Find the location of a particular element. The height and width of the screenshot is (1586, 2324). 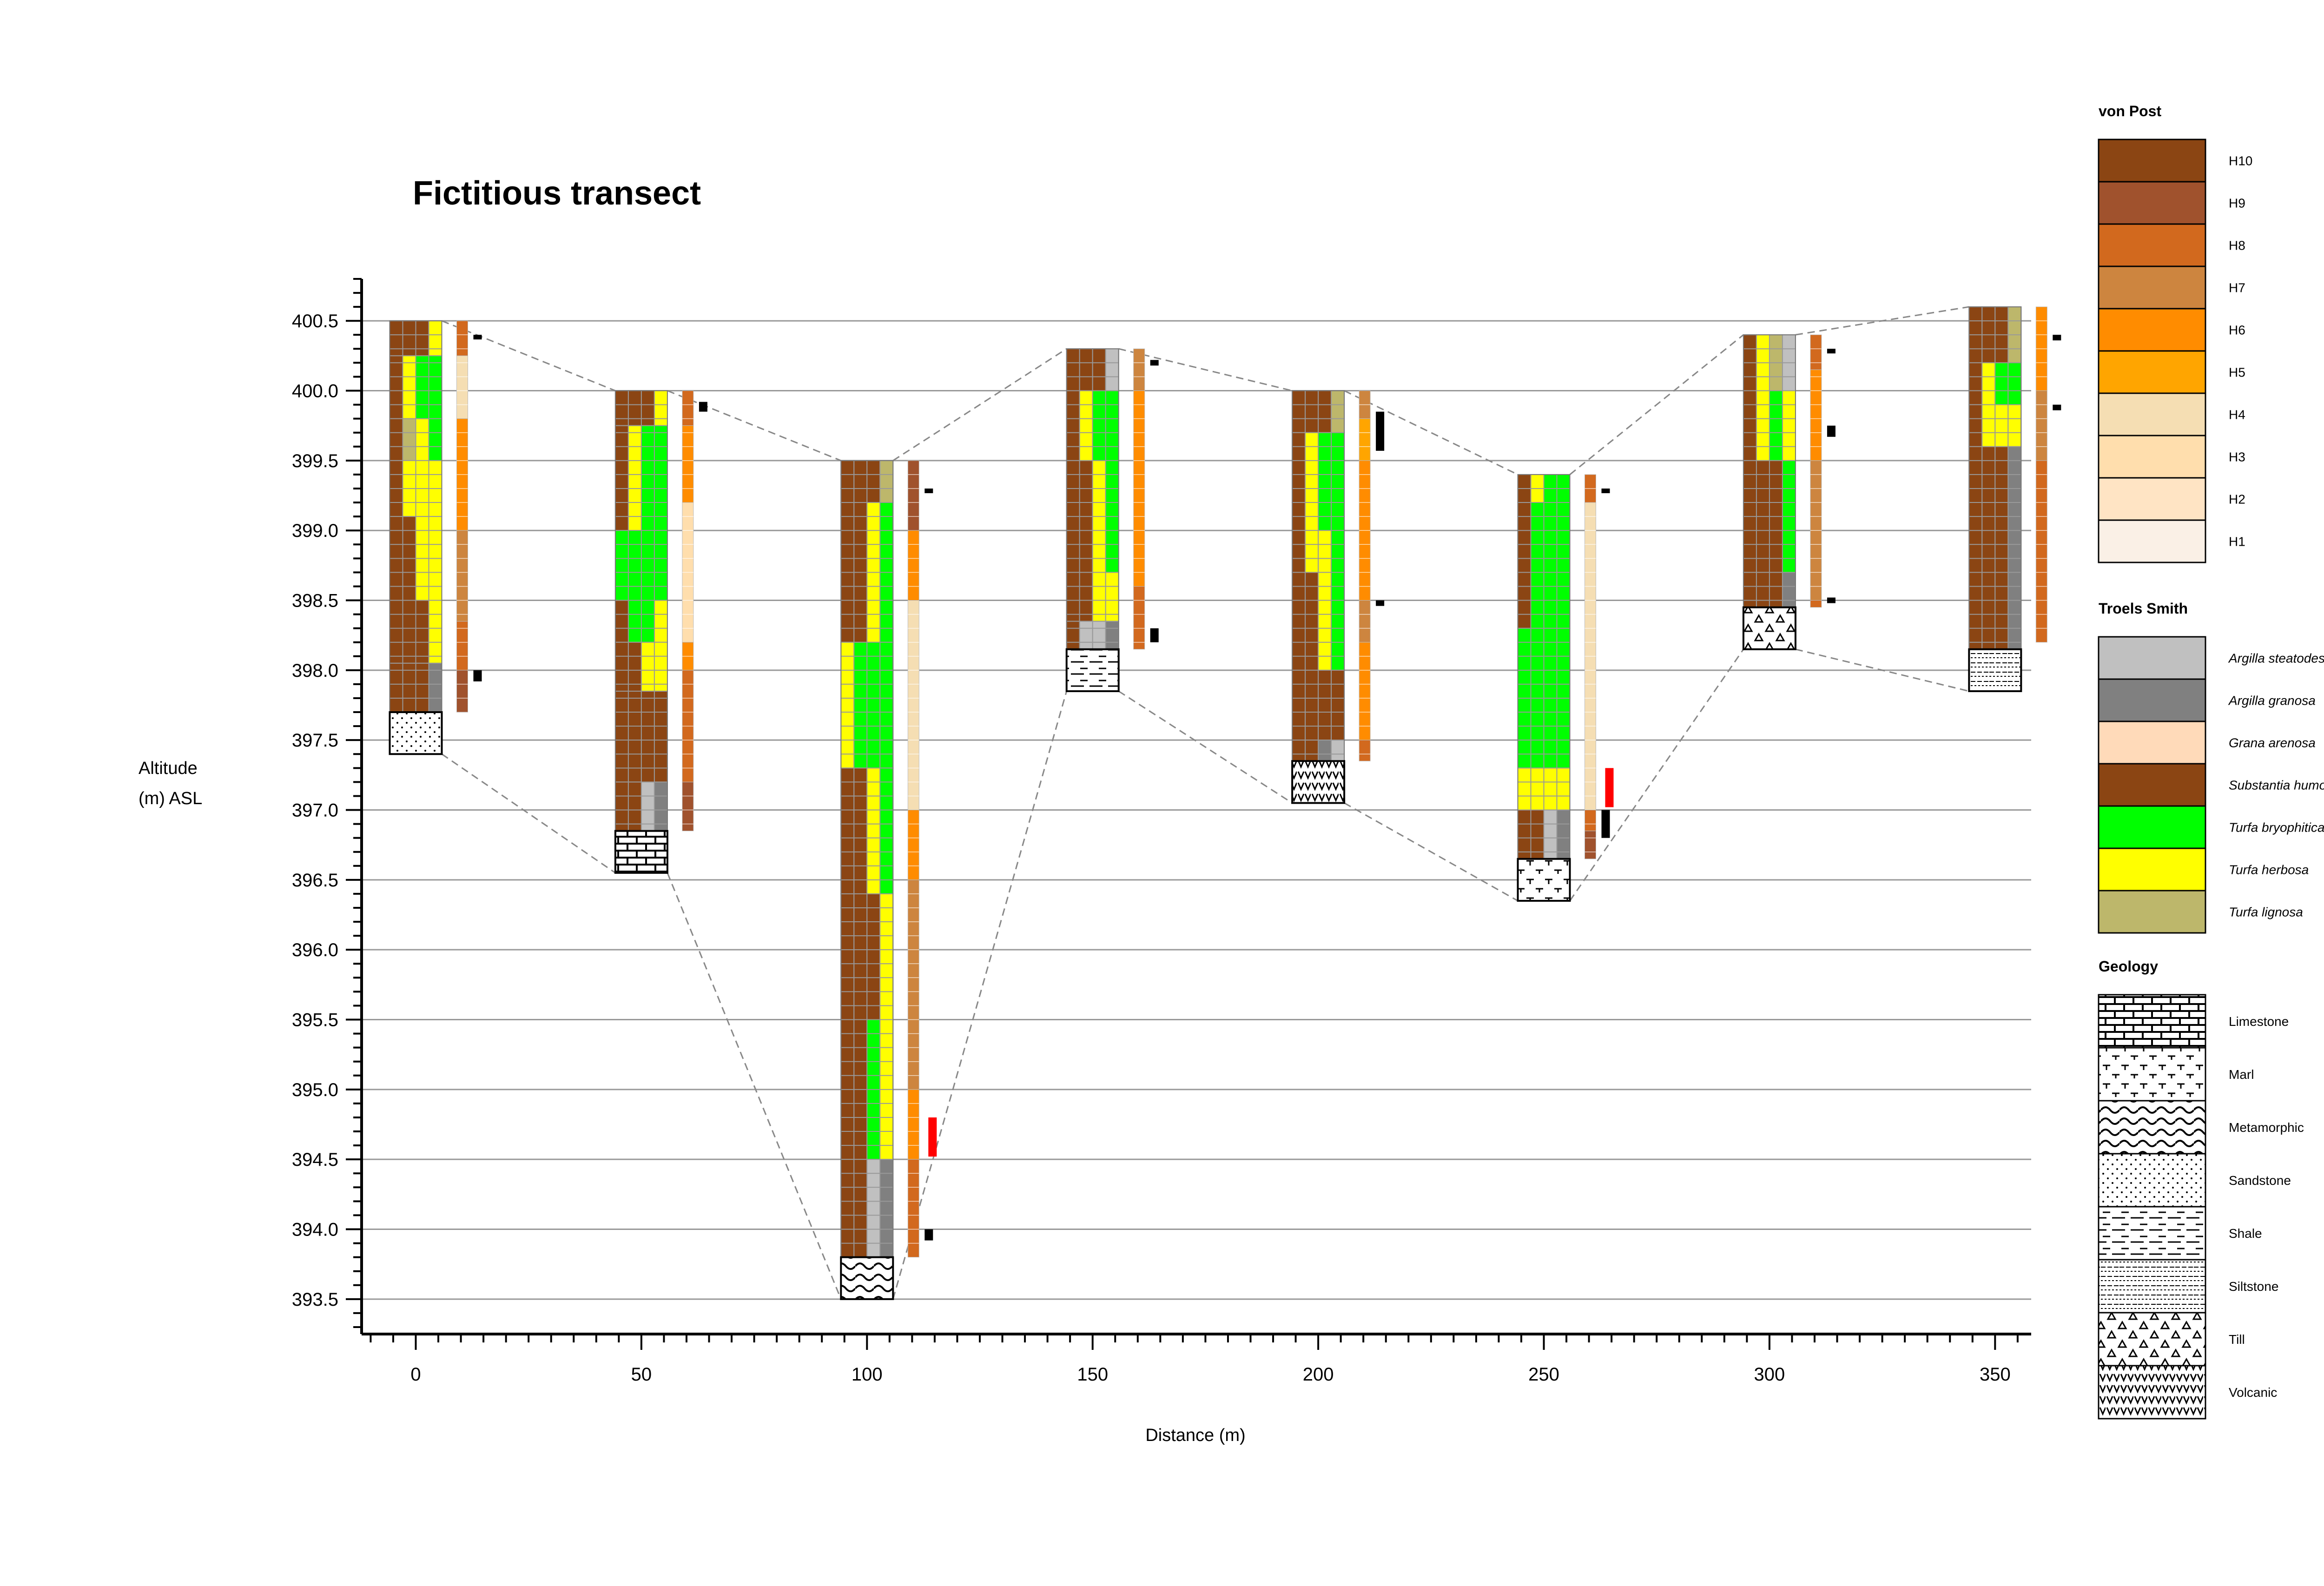

geology-legend-label: Sandstone is located at coordinates (2260, 1180).